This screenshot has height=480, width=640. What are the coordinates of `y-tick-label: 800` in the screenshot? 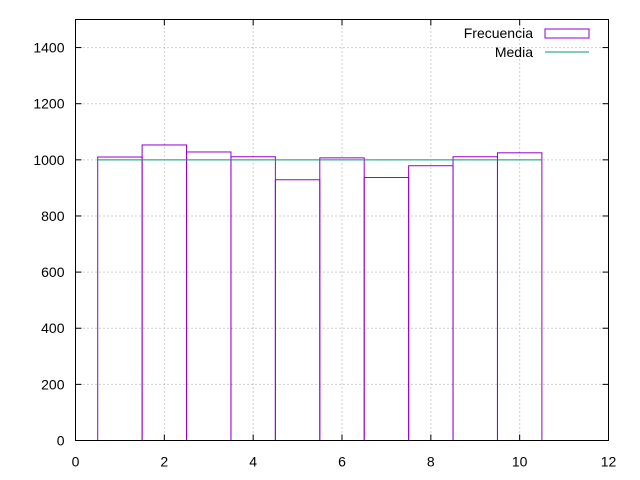 It's located at (53, 216).